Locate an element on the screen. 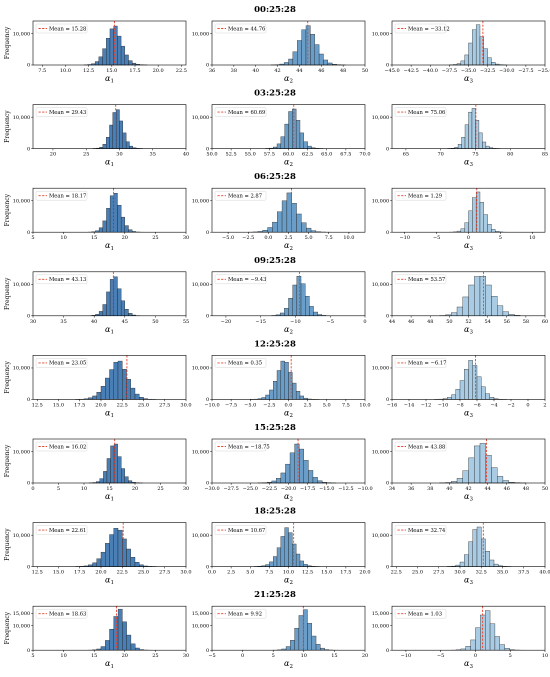 Image resolution: width=550 pixels, height=677 pixels. x-axis-label: α1 is located at coordinates (109, 664).